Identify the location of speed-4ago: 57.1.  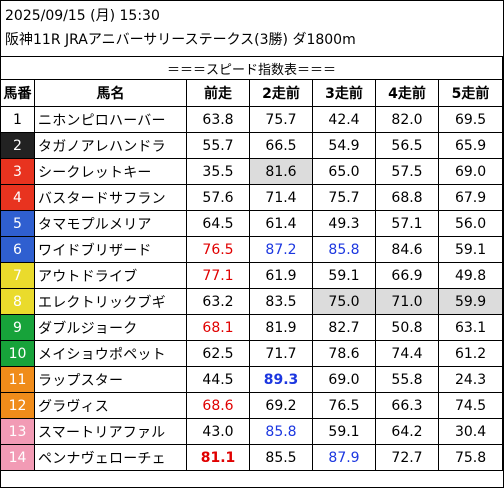
(407, 223).